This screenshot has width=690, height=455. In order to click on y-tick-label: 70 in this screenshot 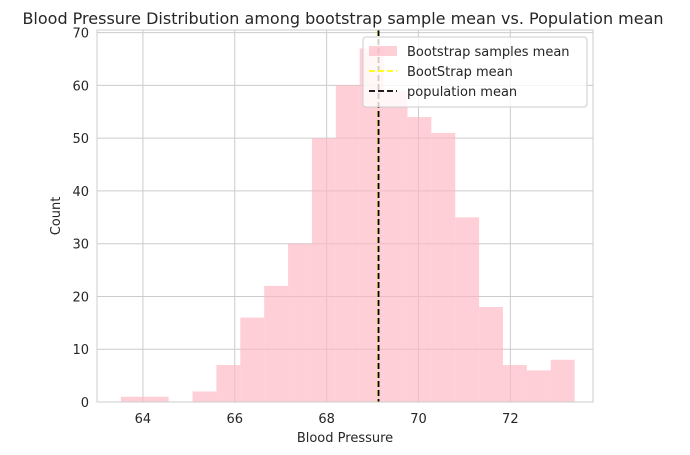, I will do `click(80, 34)`.